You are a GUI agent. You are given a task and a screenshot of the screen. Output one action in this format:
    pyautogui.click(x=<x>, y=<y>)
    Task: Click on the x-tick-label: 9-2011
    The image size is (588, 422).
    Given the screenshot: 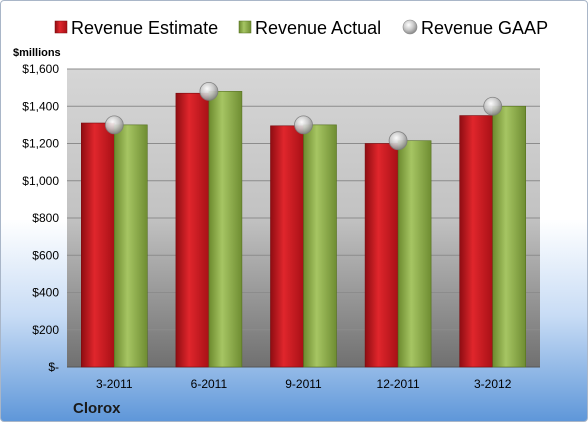 What is the action you would take?
    pyautogui.click(x=303, y=384)
    